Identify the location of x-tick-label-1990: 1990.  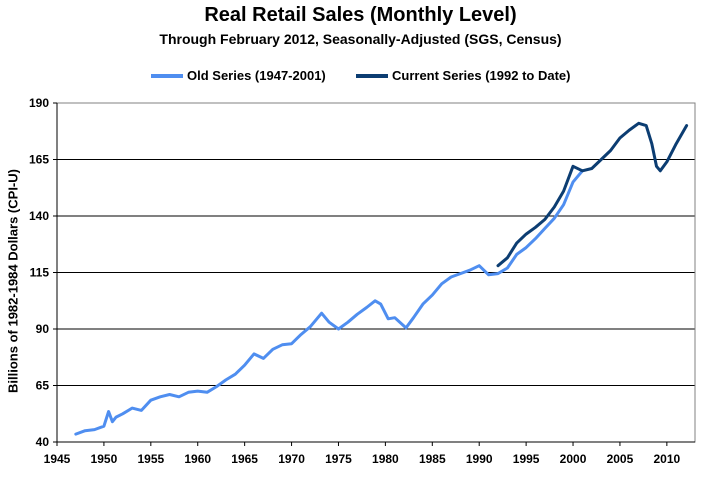
(479, 459).